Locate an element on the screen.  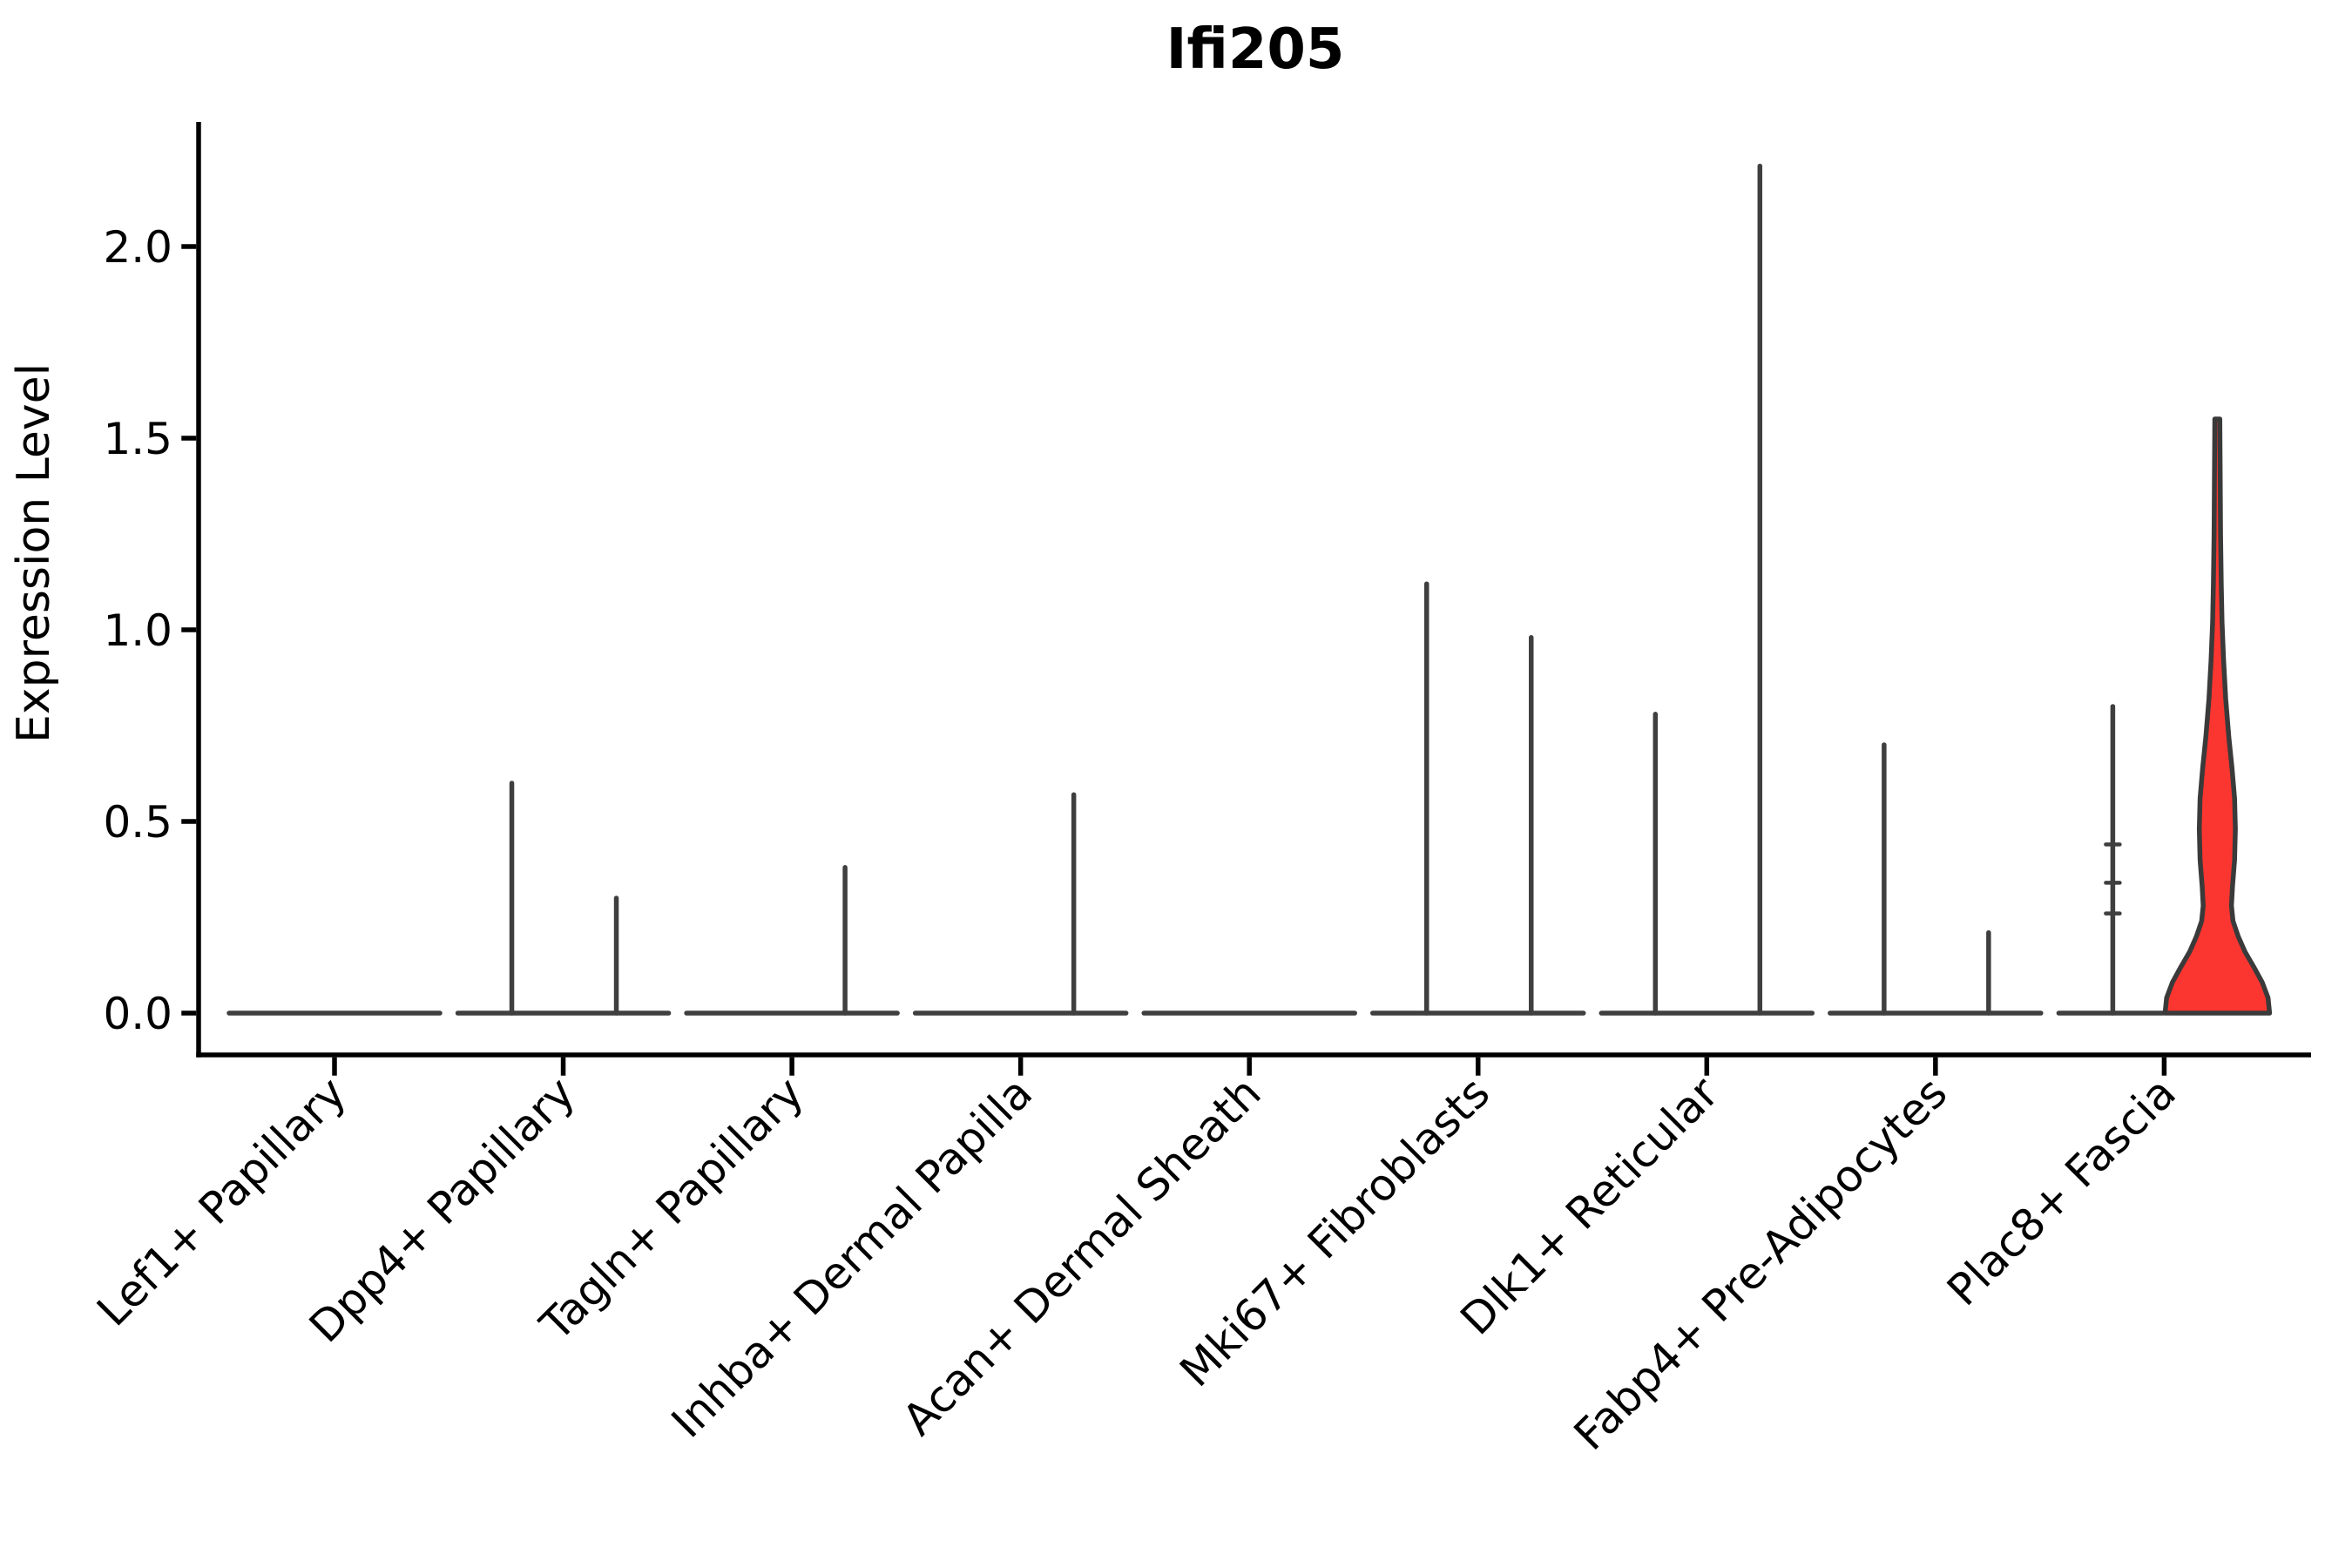
chart-title: Ifi205 is located at coordinates (1255, 49).